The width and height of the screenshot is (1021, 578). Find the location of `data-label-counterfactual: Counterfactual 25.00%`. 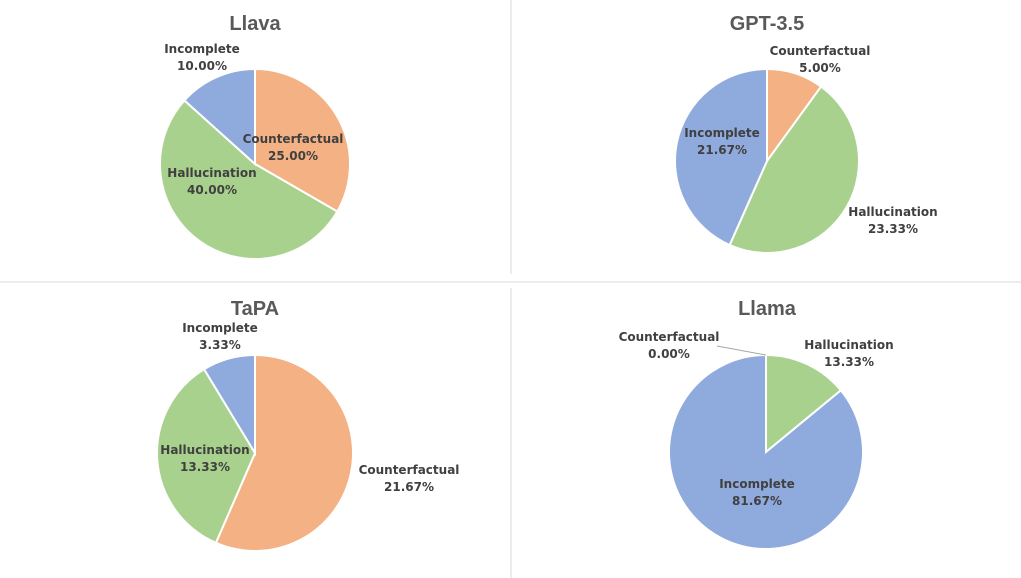

data-label-counterfactual: Counterfactual 25.00% is located at coordinates (293, 147).